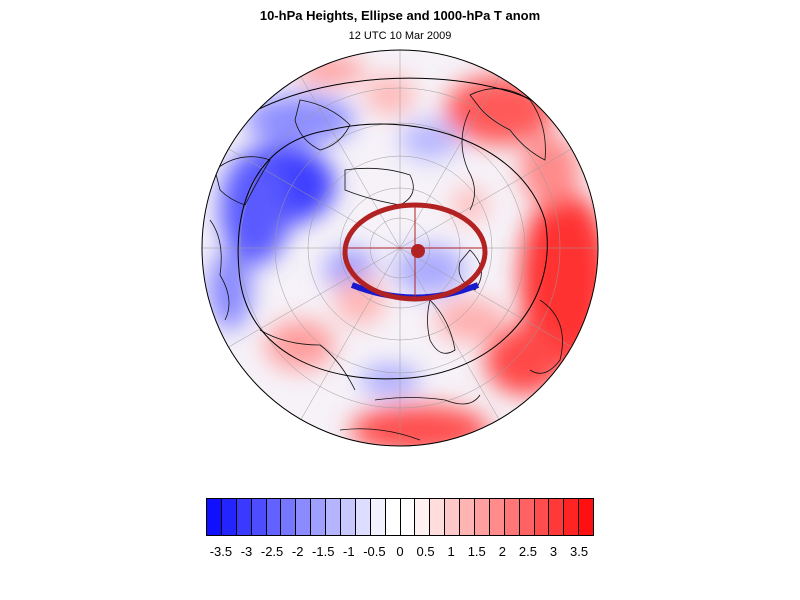  Describe the element at coordinates (246, 551) in the screenshot. I see `colorbar-tick-label: -3` at that location.